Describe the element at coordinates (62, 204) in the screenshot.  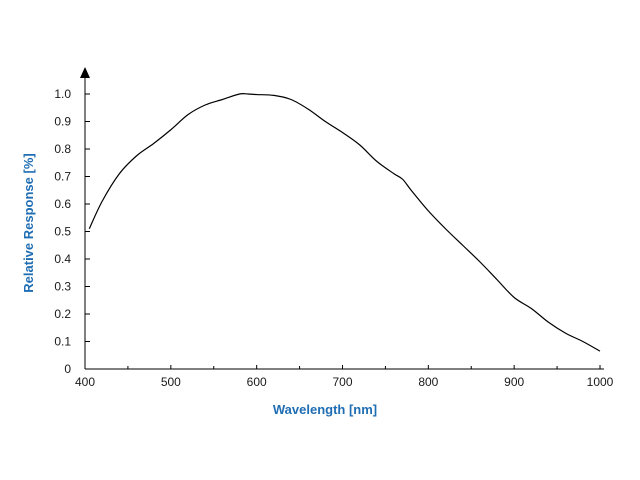
I see `y-tick-label: 0.6` at that location.